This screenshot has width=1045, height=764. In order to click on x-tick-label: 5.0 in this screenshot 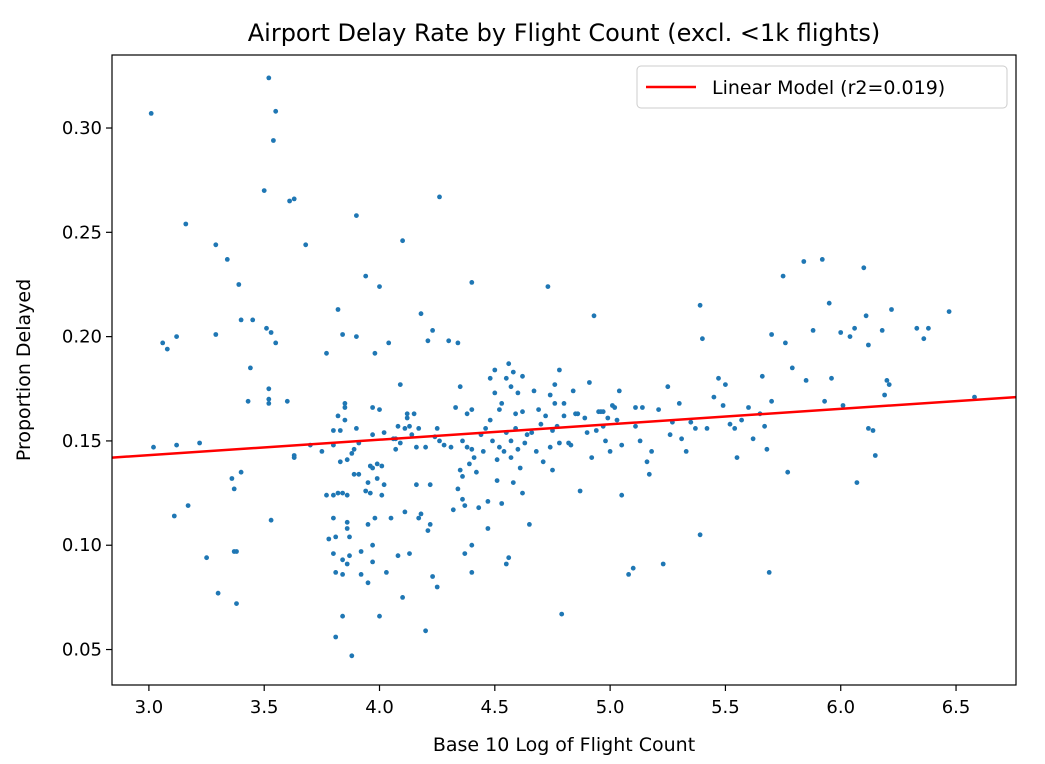, I will do `click(610, 707)`.